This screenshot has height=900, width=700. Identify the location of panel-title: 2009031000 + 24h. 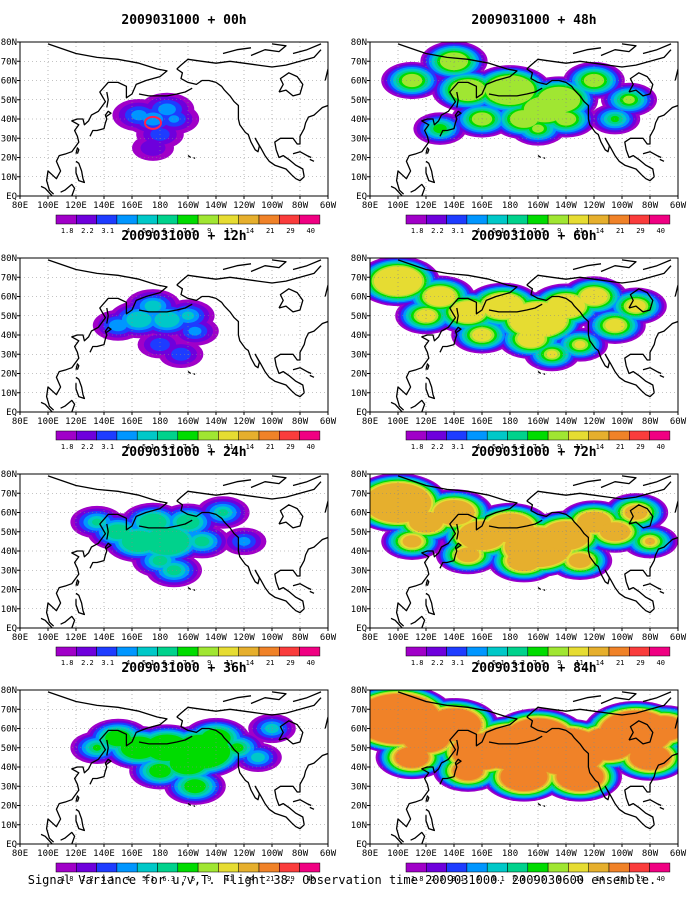
(183, 452).